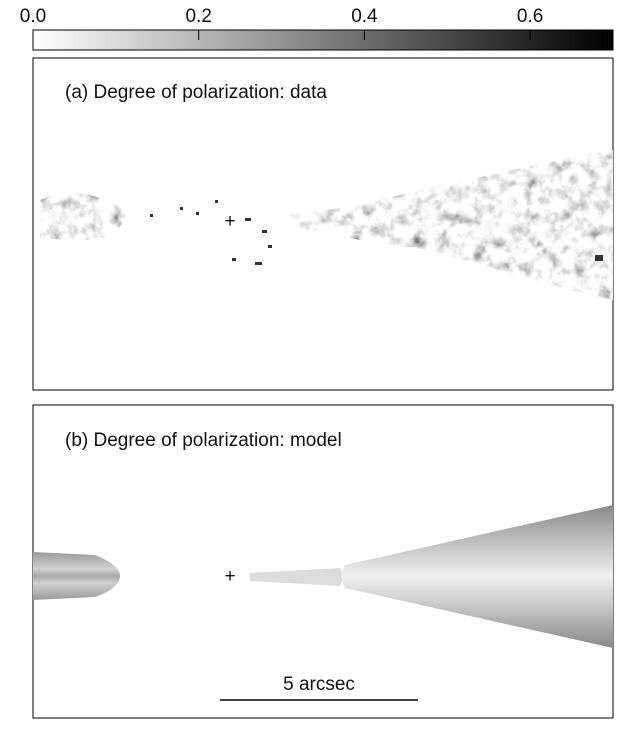 The image size is (618, 749). I want to click on data-speckles, so click(376, 232).